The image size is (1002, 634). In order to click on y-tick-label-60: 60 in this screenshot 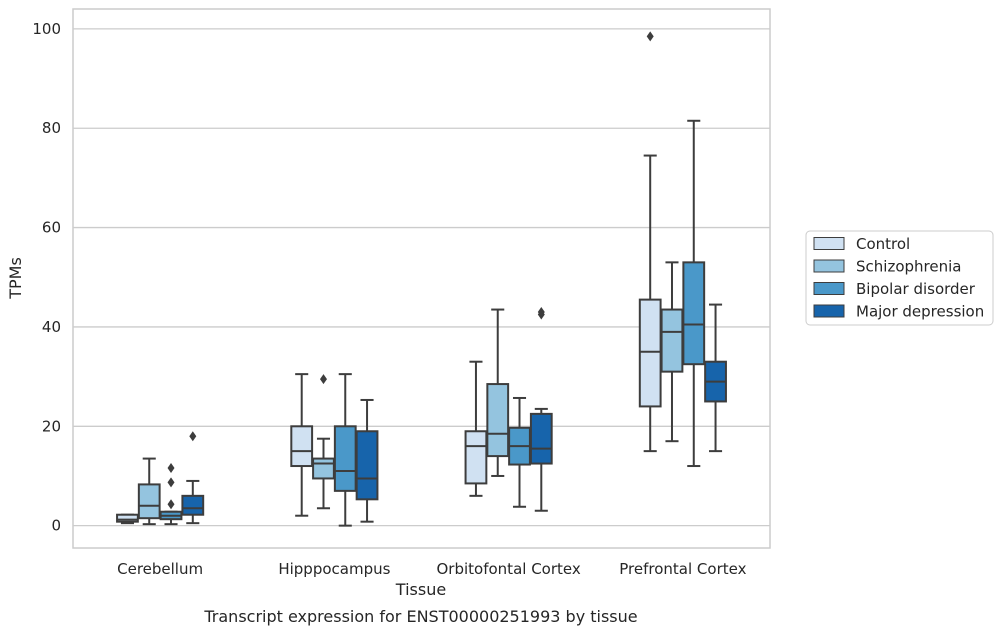, I will do `click(51, 228)`.